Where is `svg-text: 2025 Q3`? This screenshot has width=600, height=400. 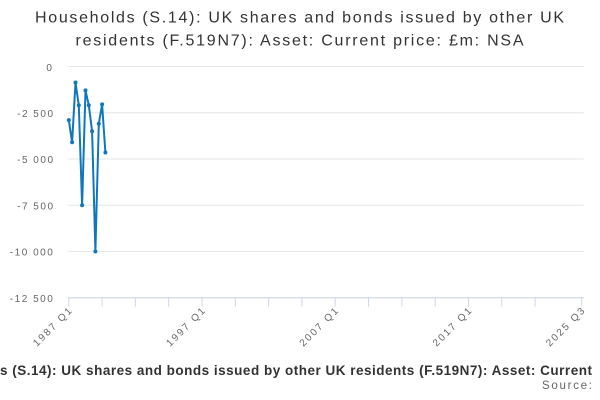 svg-text: 2025 Q3 is located at coordinates (565, 327).